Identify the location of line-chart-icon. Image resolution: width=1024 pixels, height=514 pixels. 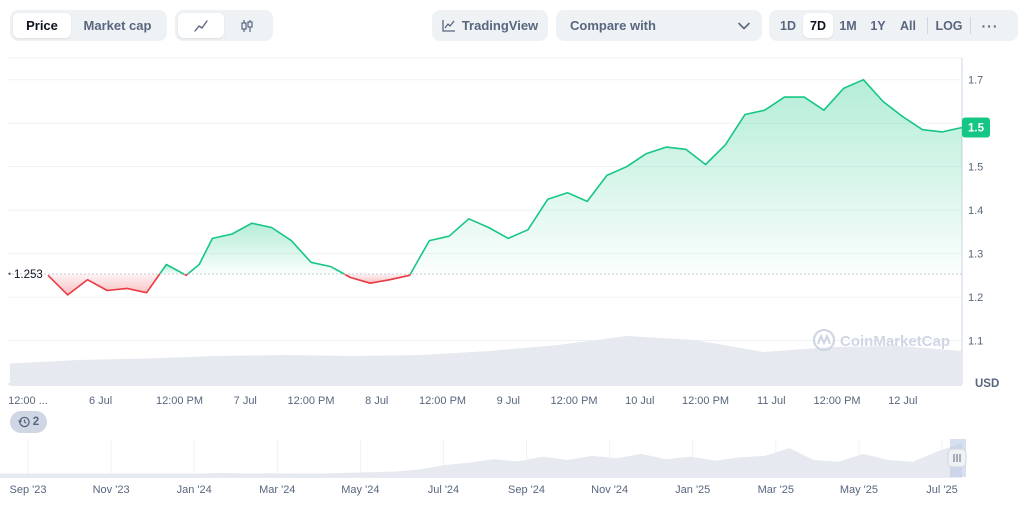
(201, 25).